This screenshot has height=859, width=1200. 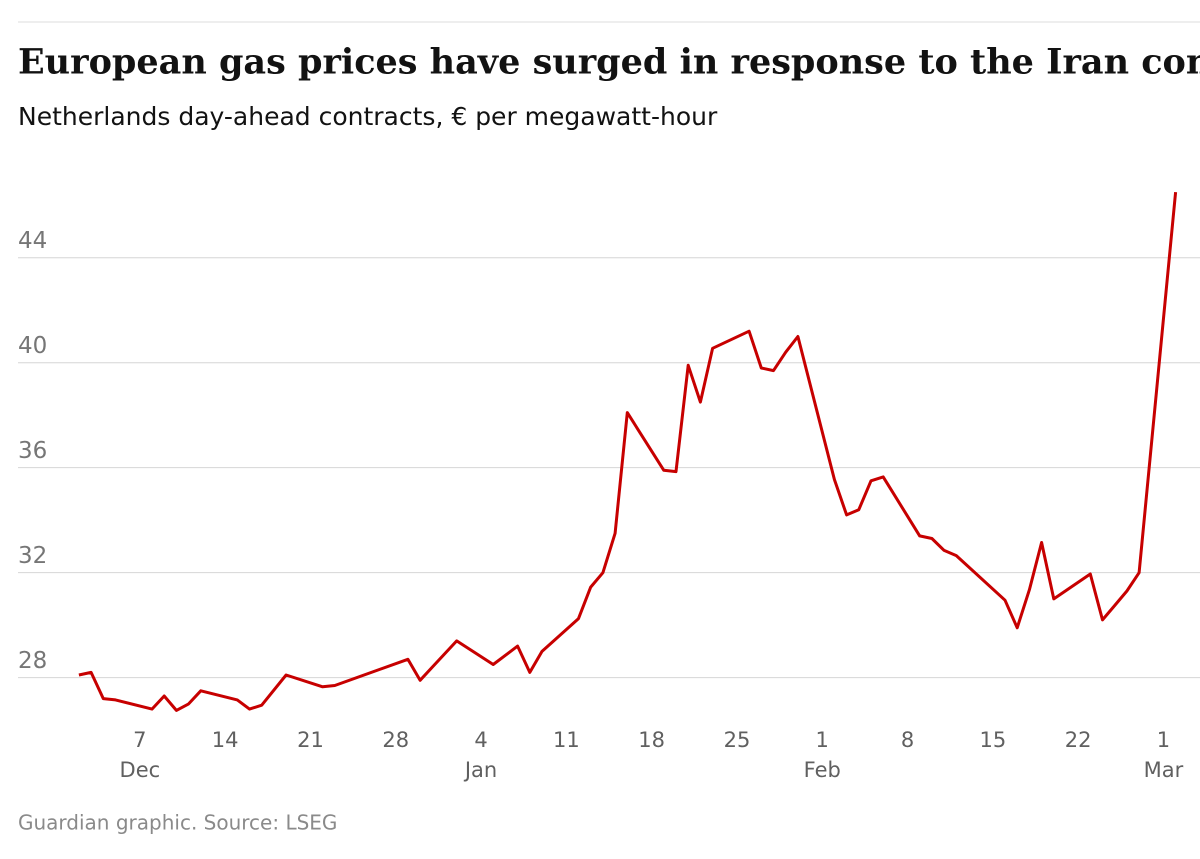 I want to click on x-tick-label: 25, so click(x=737, y=740).